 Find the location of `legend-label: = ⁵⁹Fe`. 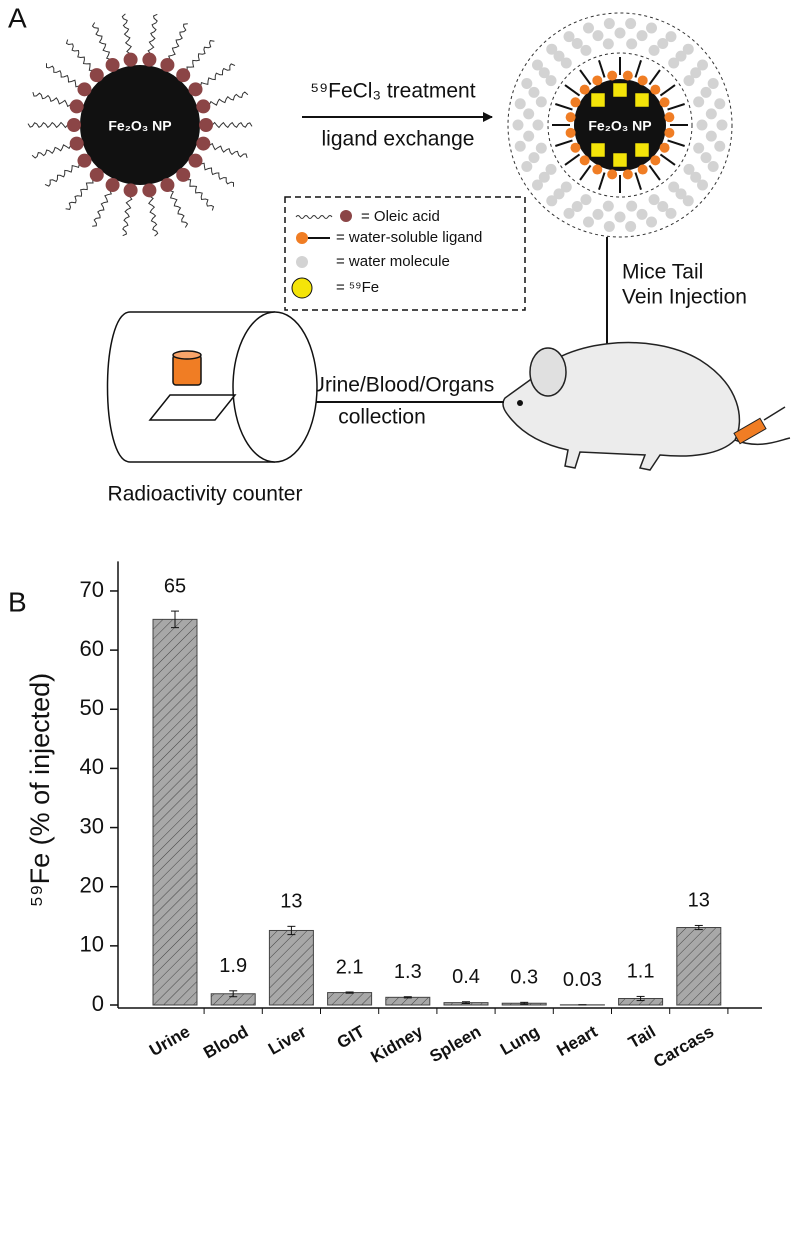

legend-label: = ⁵⁹Fe is located at coordinates (357, 287).